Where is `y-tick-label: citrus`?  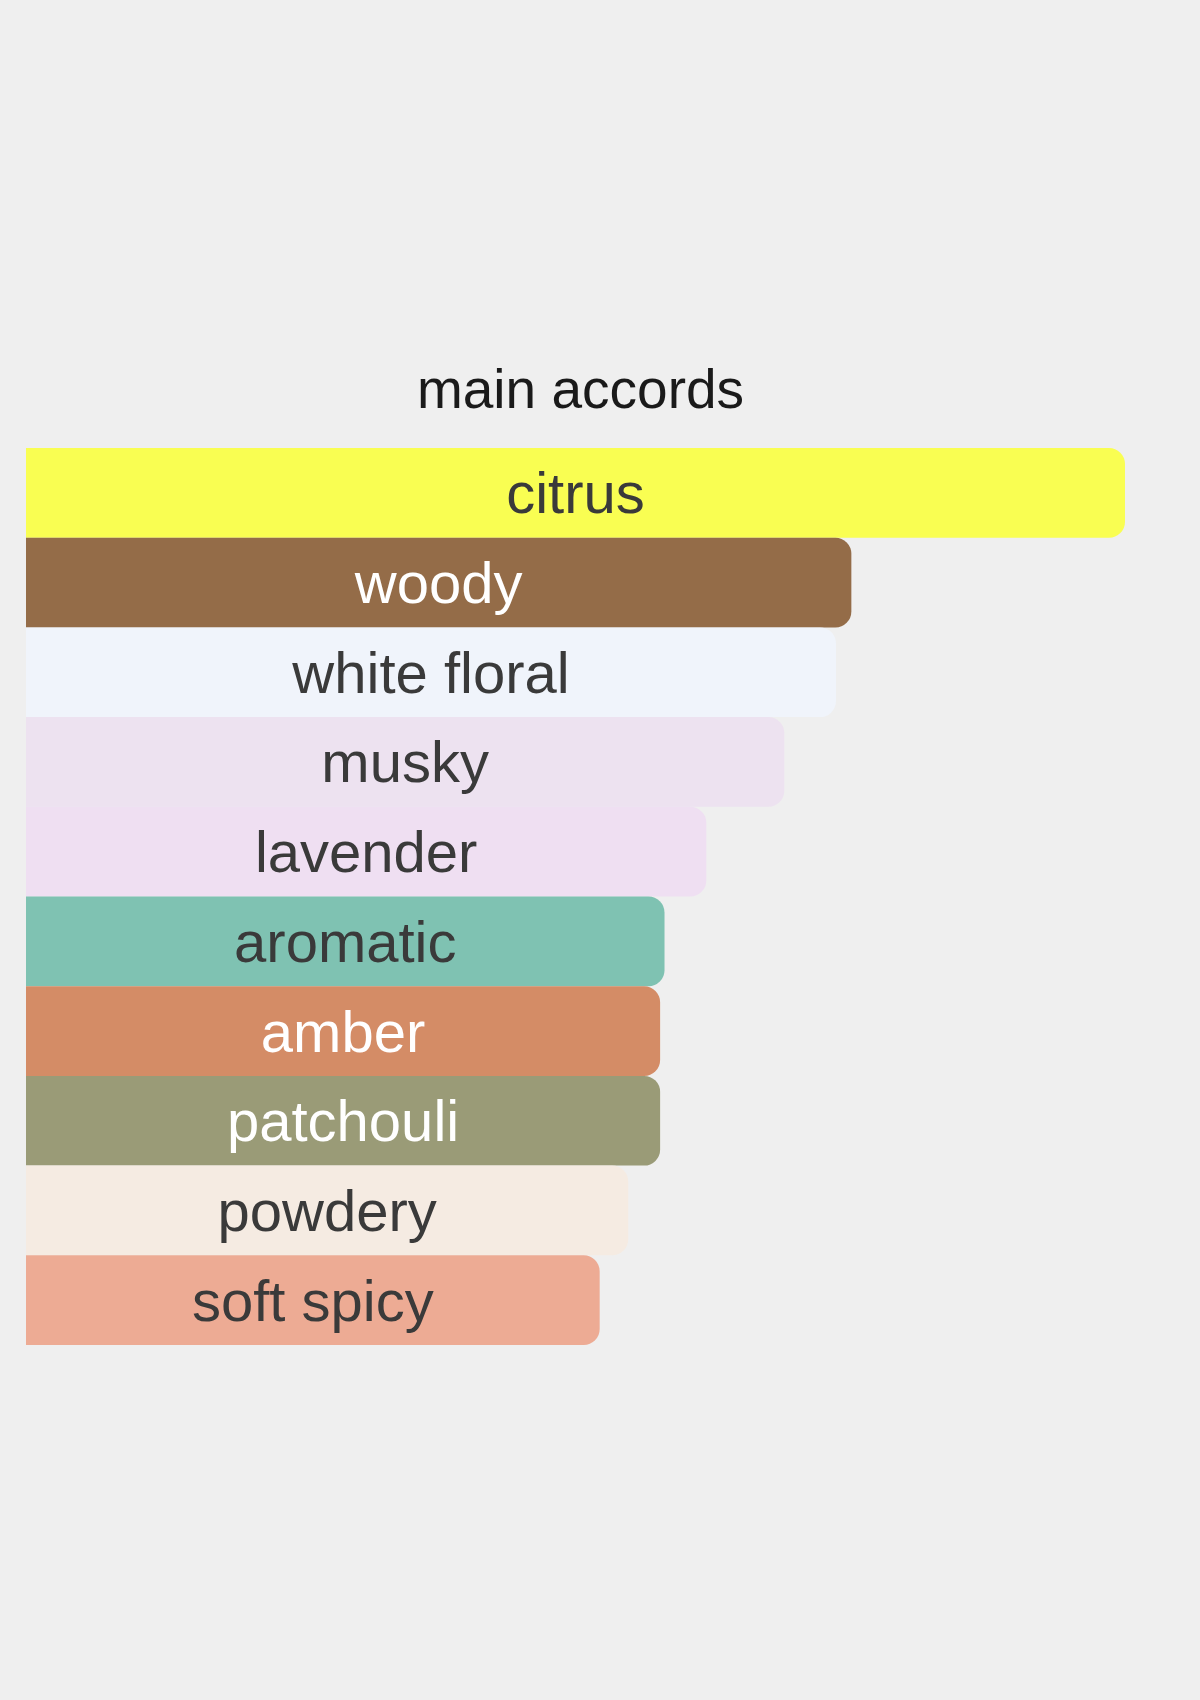
y-tick-label: citrus is located at coordinates (575, 493).